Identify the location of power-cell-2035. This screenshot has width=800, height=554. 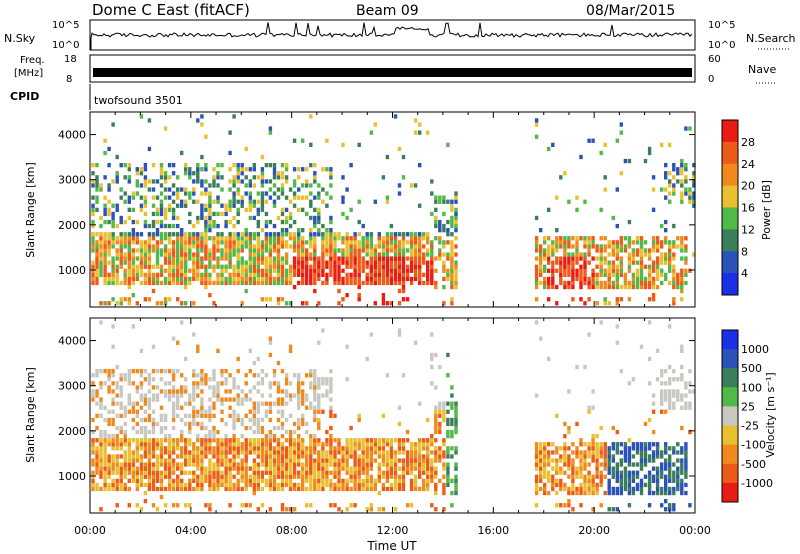
(682, 270).